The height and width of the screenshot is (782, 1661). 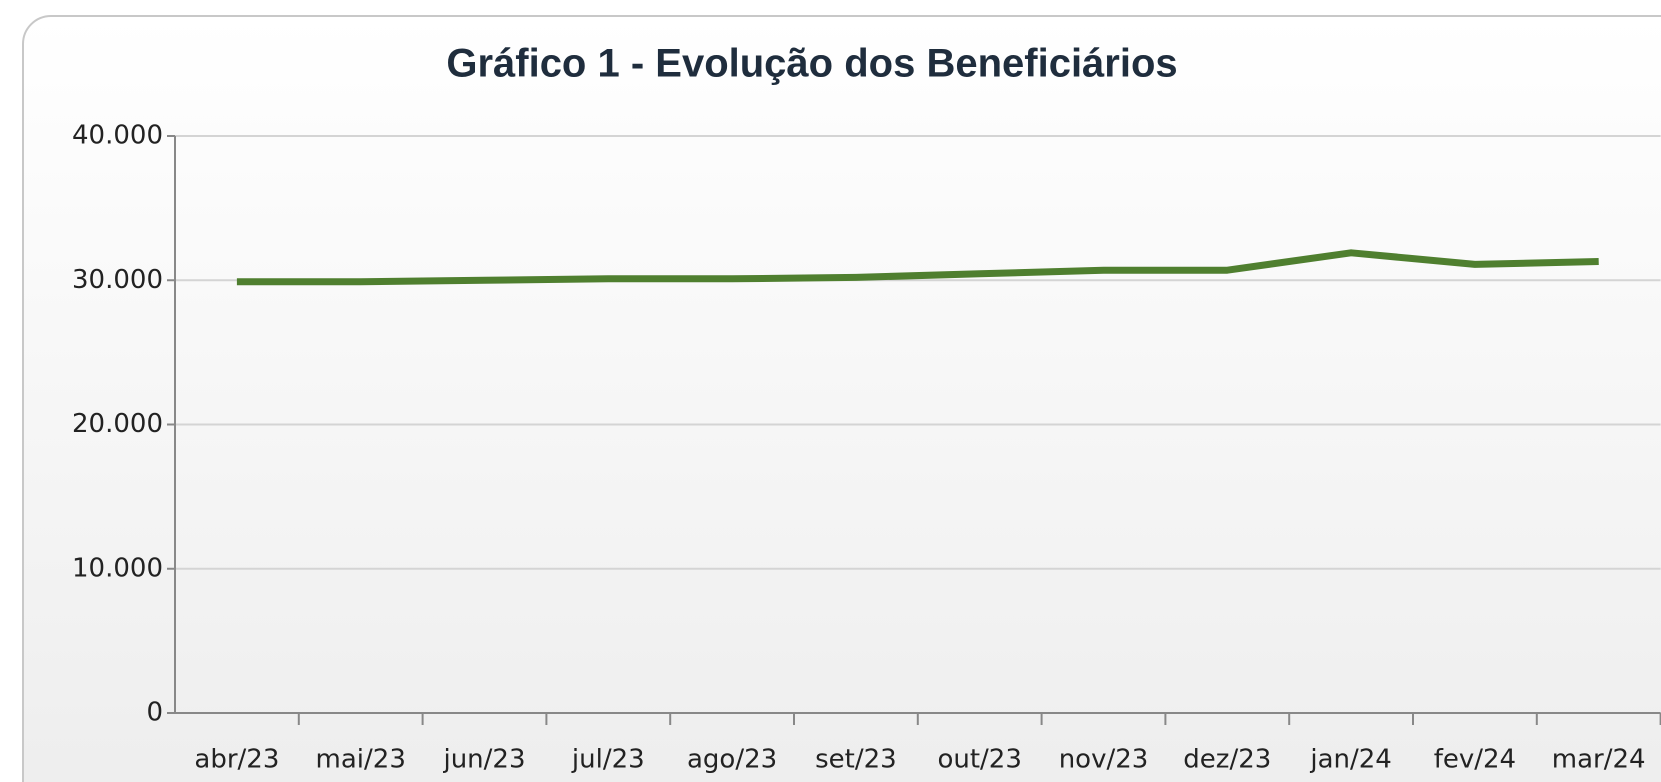 I want to click on x-tick-label: dez/23, so click(x=1227, y=760).